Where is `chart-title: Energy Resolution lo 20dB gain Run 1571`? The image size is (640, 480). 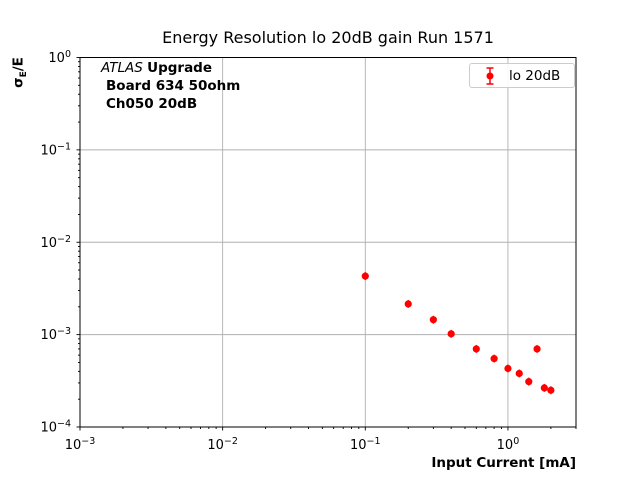 chart-title: Energy Resolution lo 20dB gain Run 1571 is located at coordinates (328, 37).